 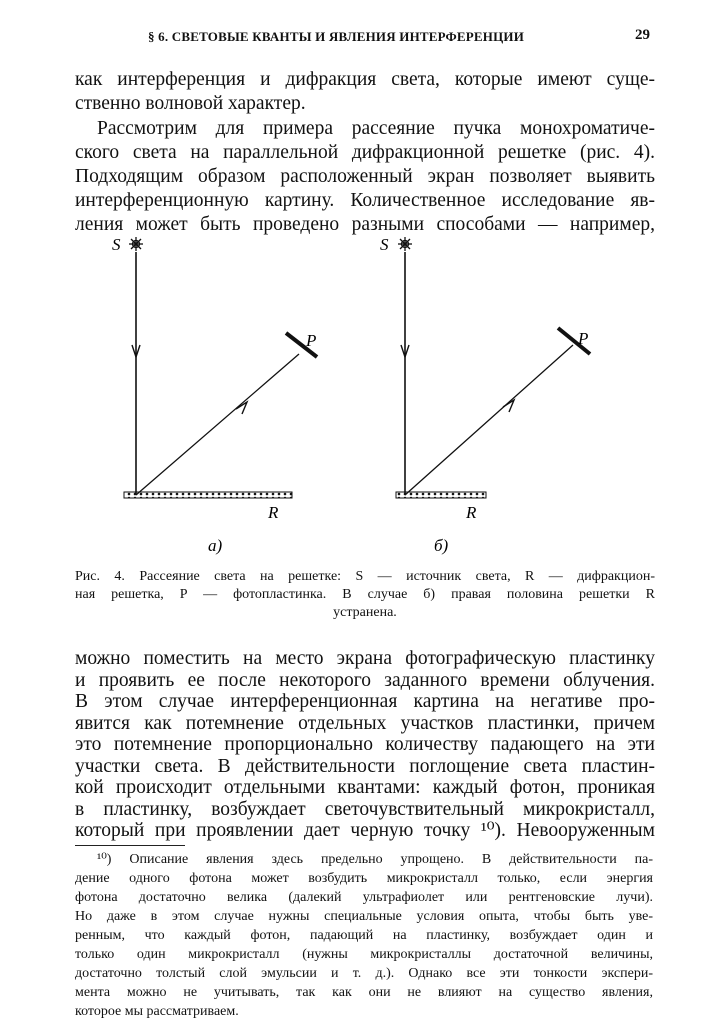 I want to click on panel-label: б), so click(x=441, y=545).